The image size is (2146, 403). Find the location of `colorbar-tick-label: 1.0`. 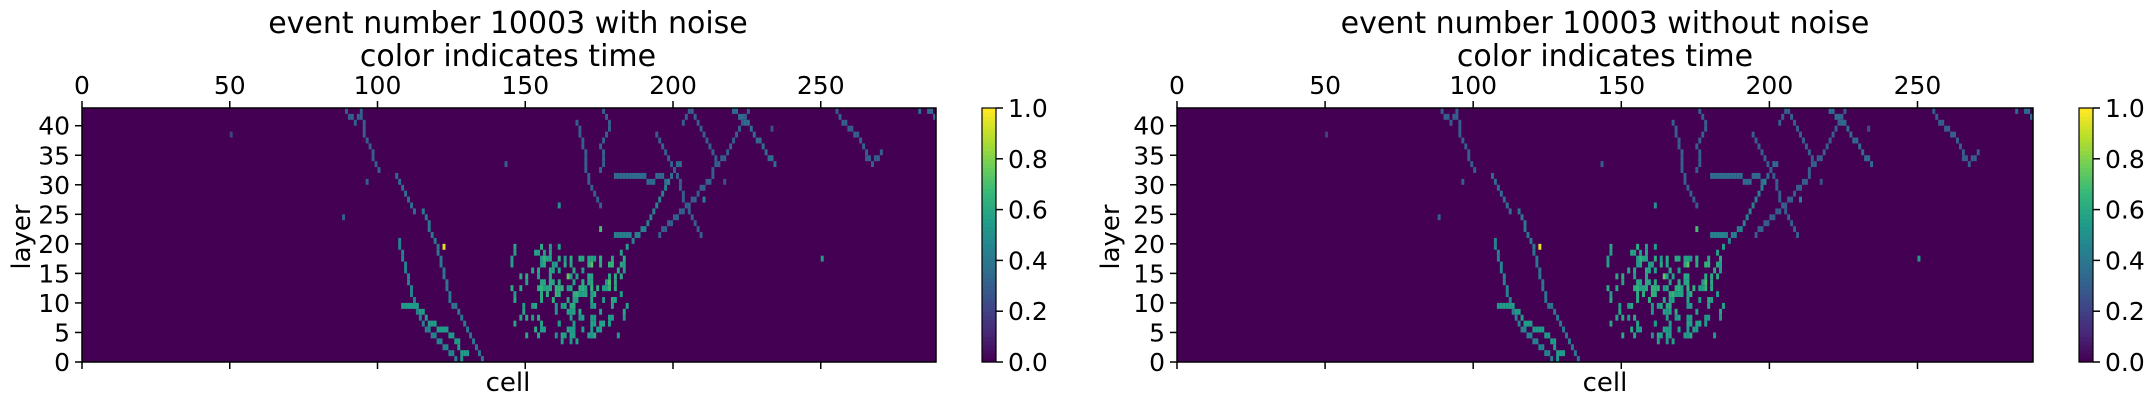

colorbar-tick-label: 1.0 is located at coordinates (1028, 108).